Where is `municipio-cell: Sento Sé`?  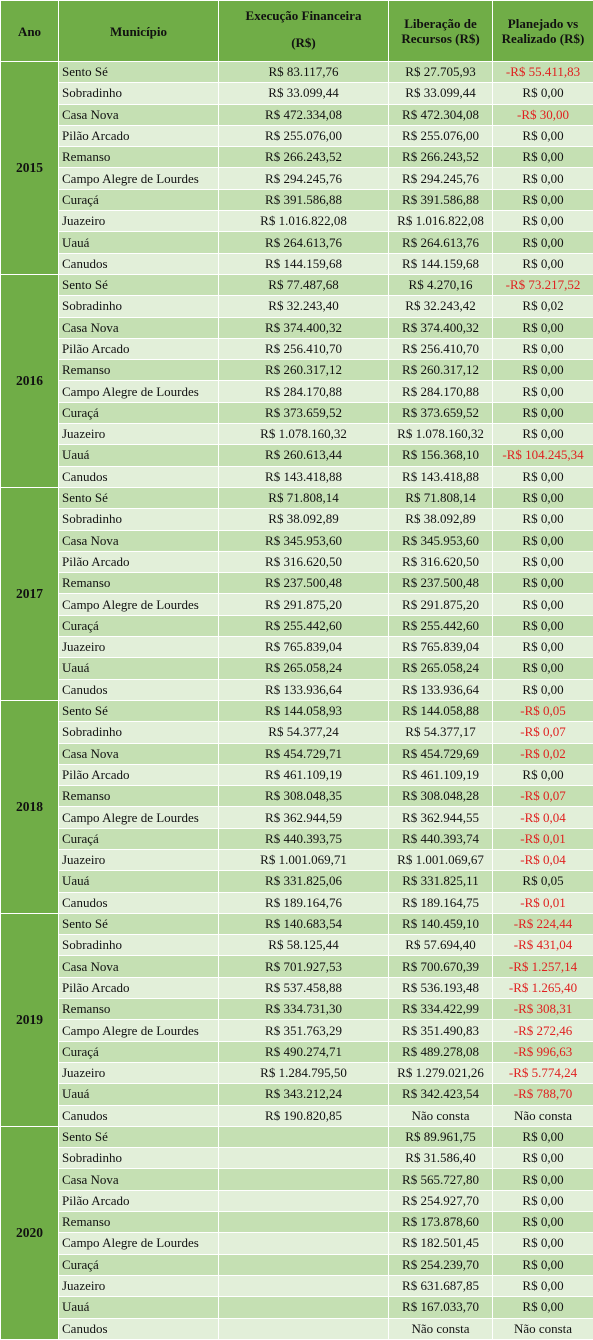
municipio-cell: Sento Sé is located at coordinates (139, 497).